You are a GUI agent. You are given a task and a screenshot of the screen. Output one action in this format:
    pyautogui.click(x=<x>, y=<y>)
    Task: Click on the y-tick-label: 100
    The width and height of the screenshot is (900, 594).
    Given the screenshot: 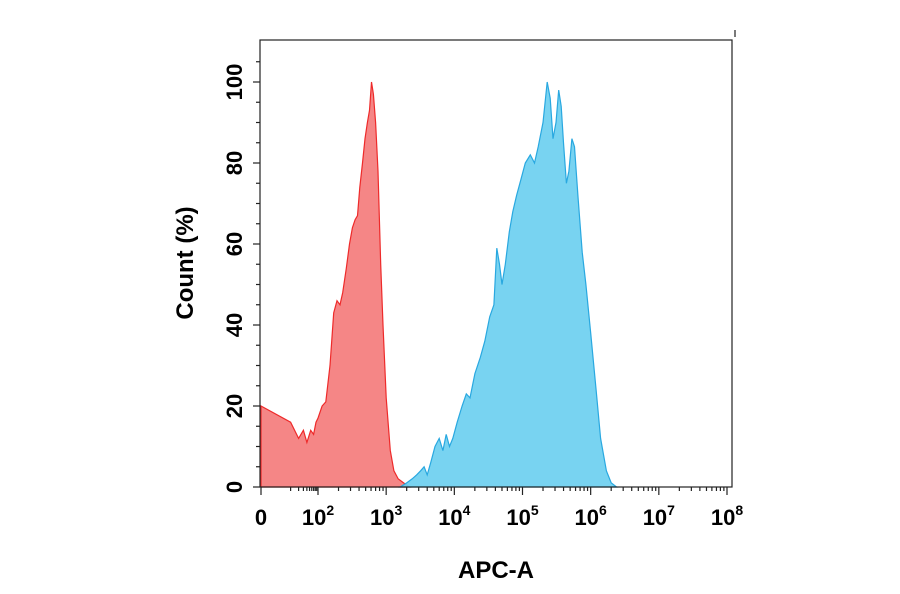 What is the action you would take?
    pyautogui.click(x=234, y=82)
    